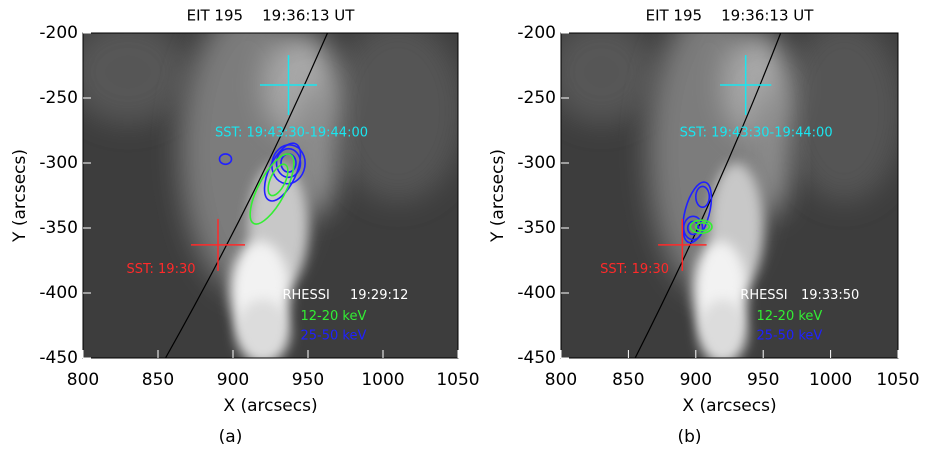 This screenshot has width=933, height=451. What do you see at coordinates (830, 295) in the screenshot?
I see `annotation: 19:33:50` at bounding box center [830, 295].